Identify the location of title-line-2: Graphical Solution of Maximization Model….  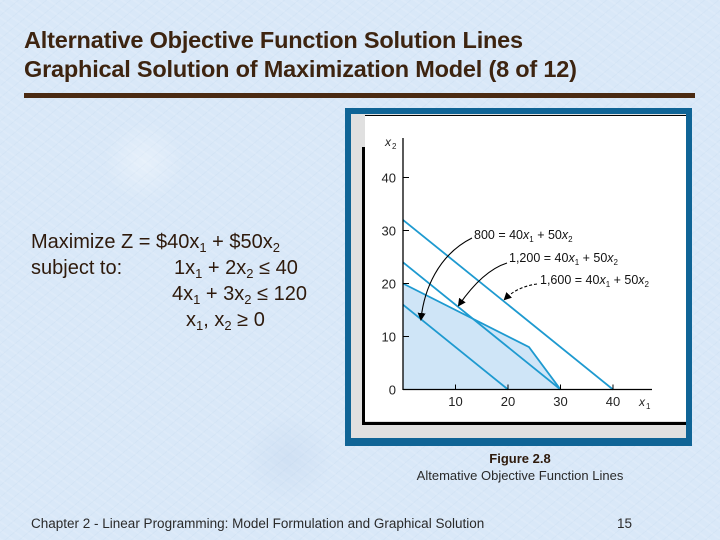
(300, 69).